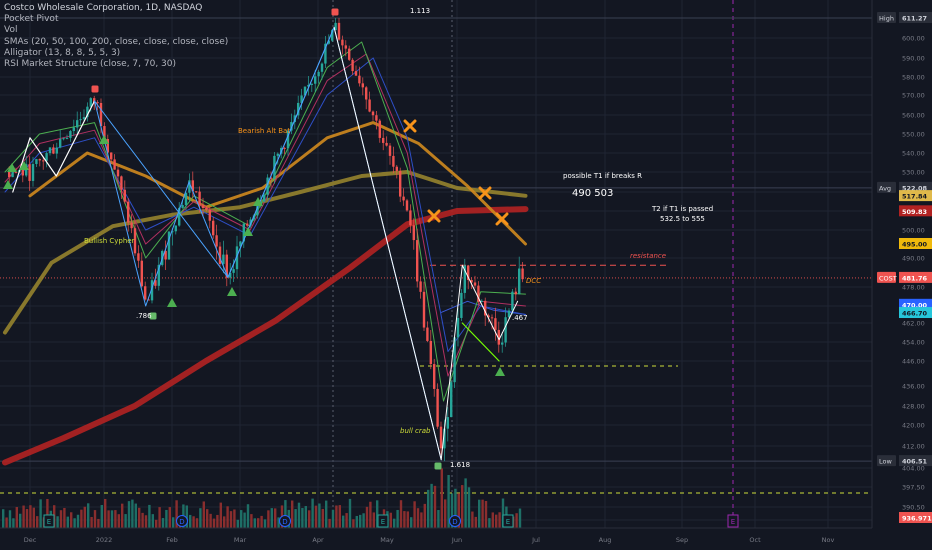 The width and height of the screenshot is (932, 550). What do you see at coordinates (914, 212) in the screenshot?
I see `price-badge: 509.83` at bounding box center [914, 212].